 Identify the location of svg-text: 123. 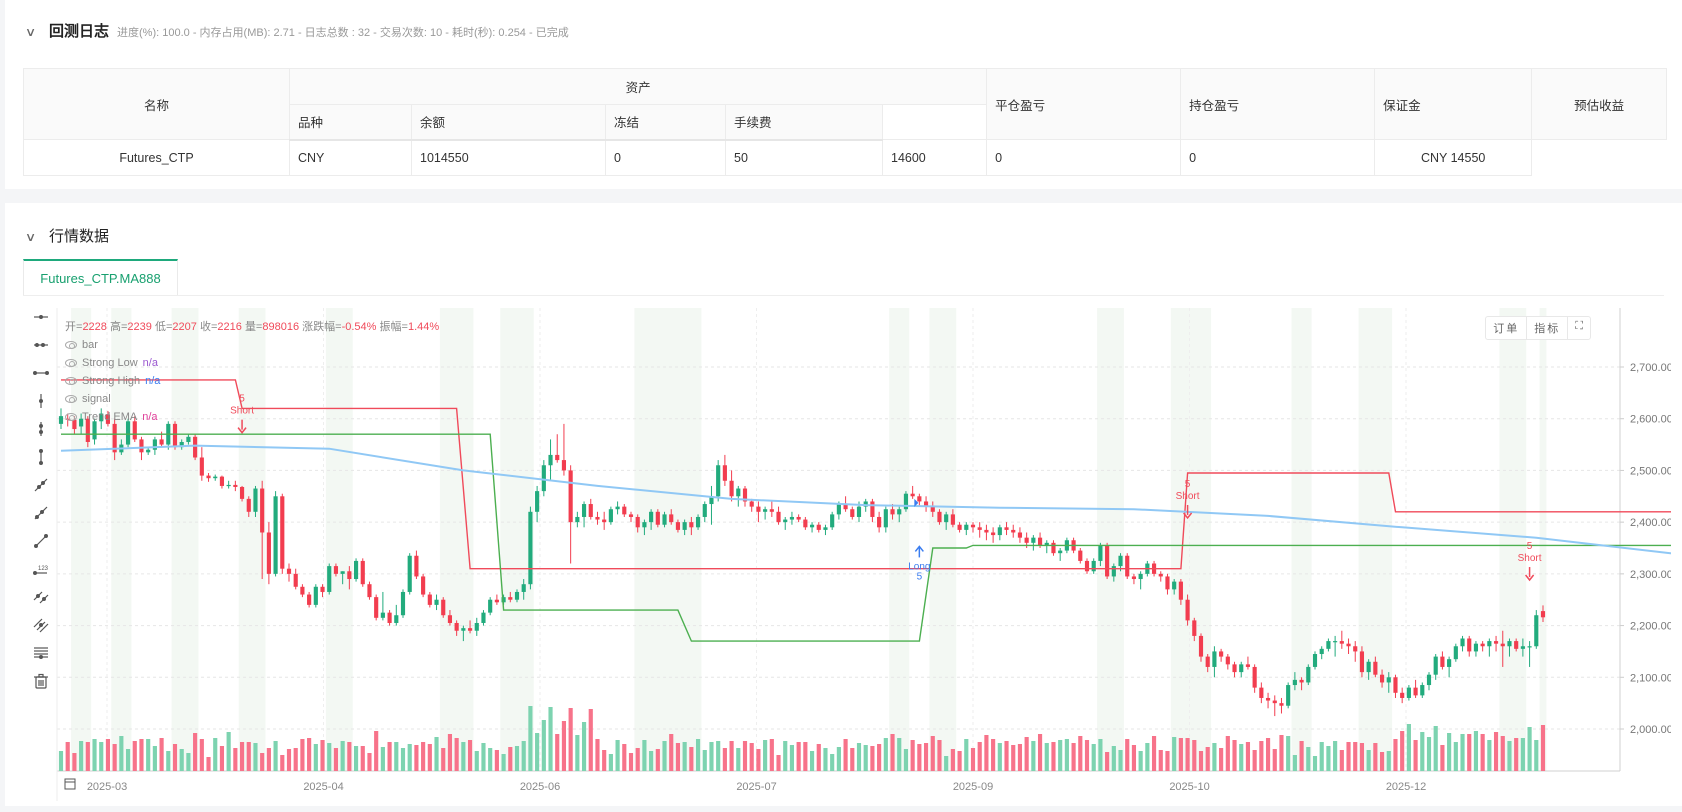
(43, 569).